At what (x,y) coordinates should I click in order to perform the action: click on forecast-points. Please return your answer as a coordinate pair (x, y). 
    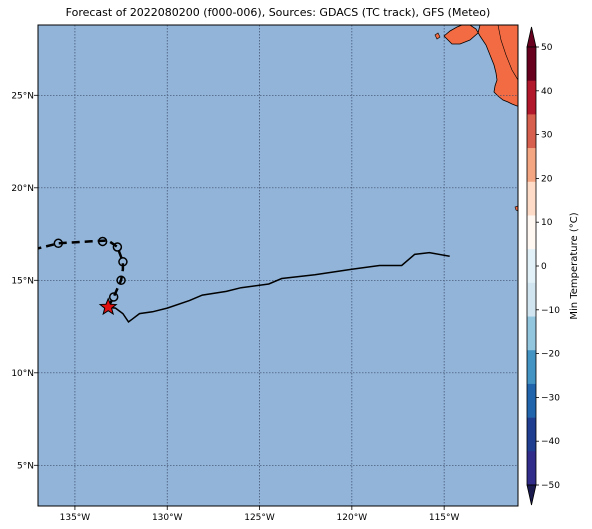
    Looking at the image, I should click on (90, 269).